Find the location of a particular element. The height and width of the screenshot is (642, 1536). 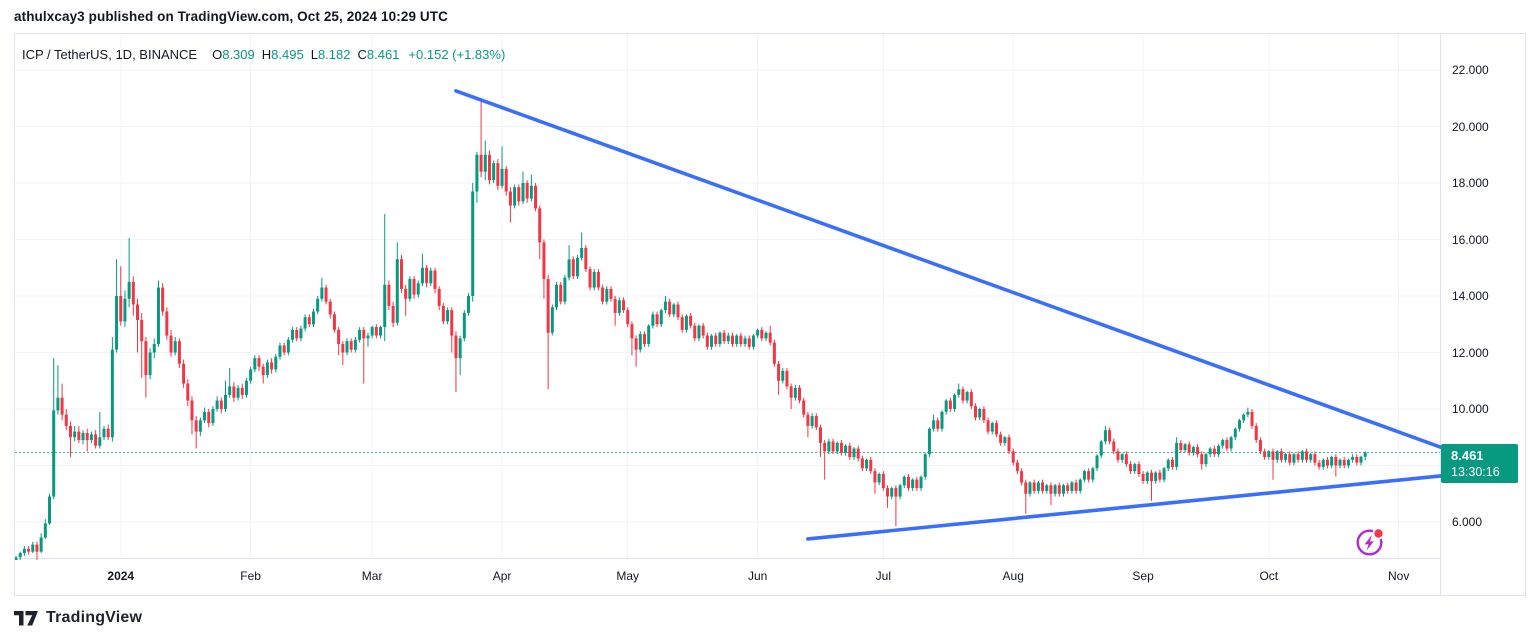

time-label-Feb: Feb is located at coordinates (250, 576).